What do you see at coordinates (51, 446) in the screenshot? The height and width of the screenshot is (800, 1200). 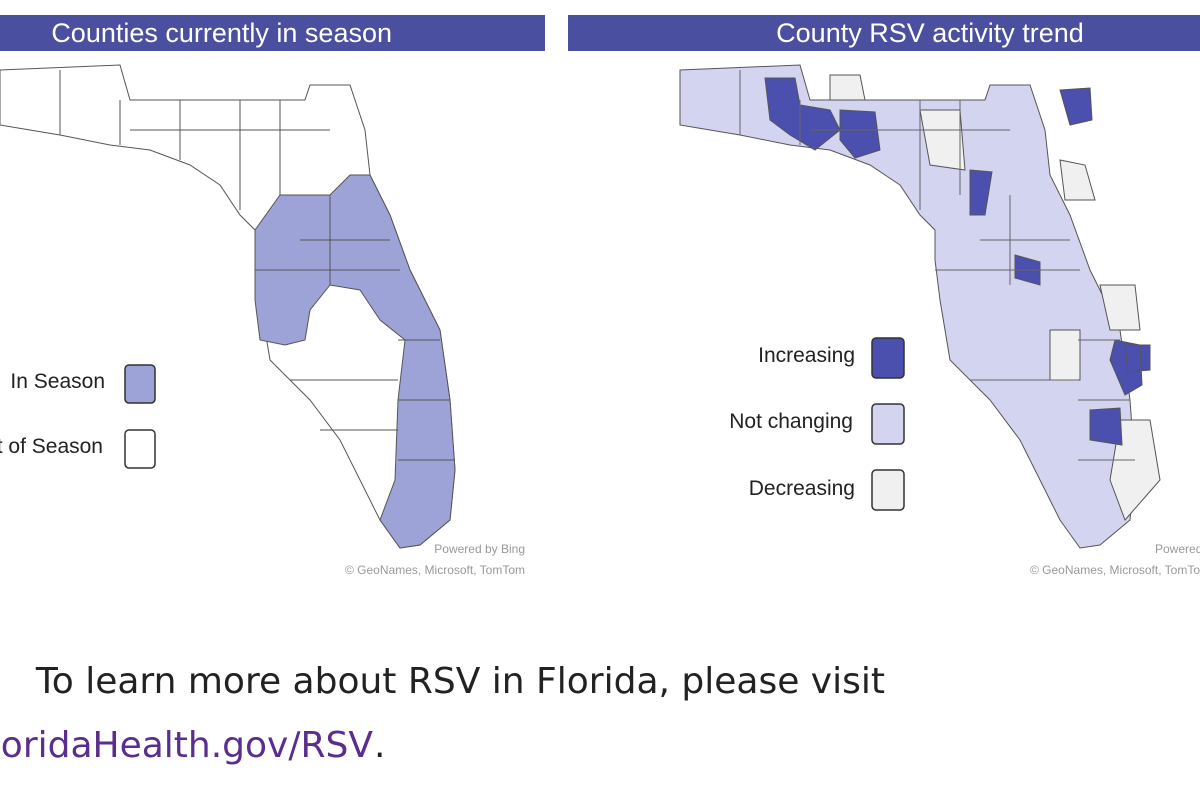 I see `legend-label: Out of Season` at bounding box center [51, 446].